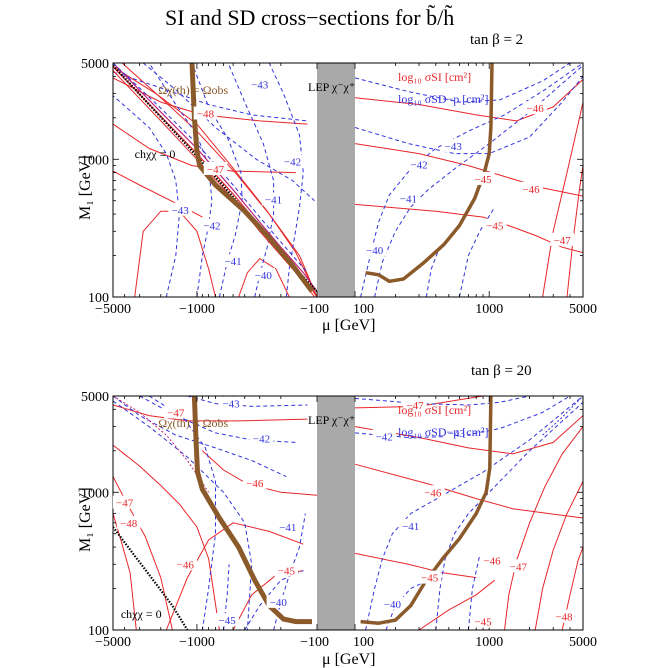 The image size is (660, 668). Describe the element at coordinates (562, 416) in the screenshot. I see `diag-blue-right` at that location.